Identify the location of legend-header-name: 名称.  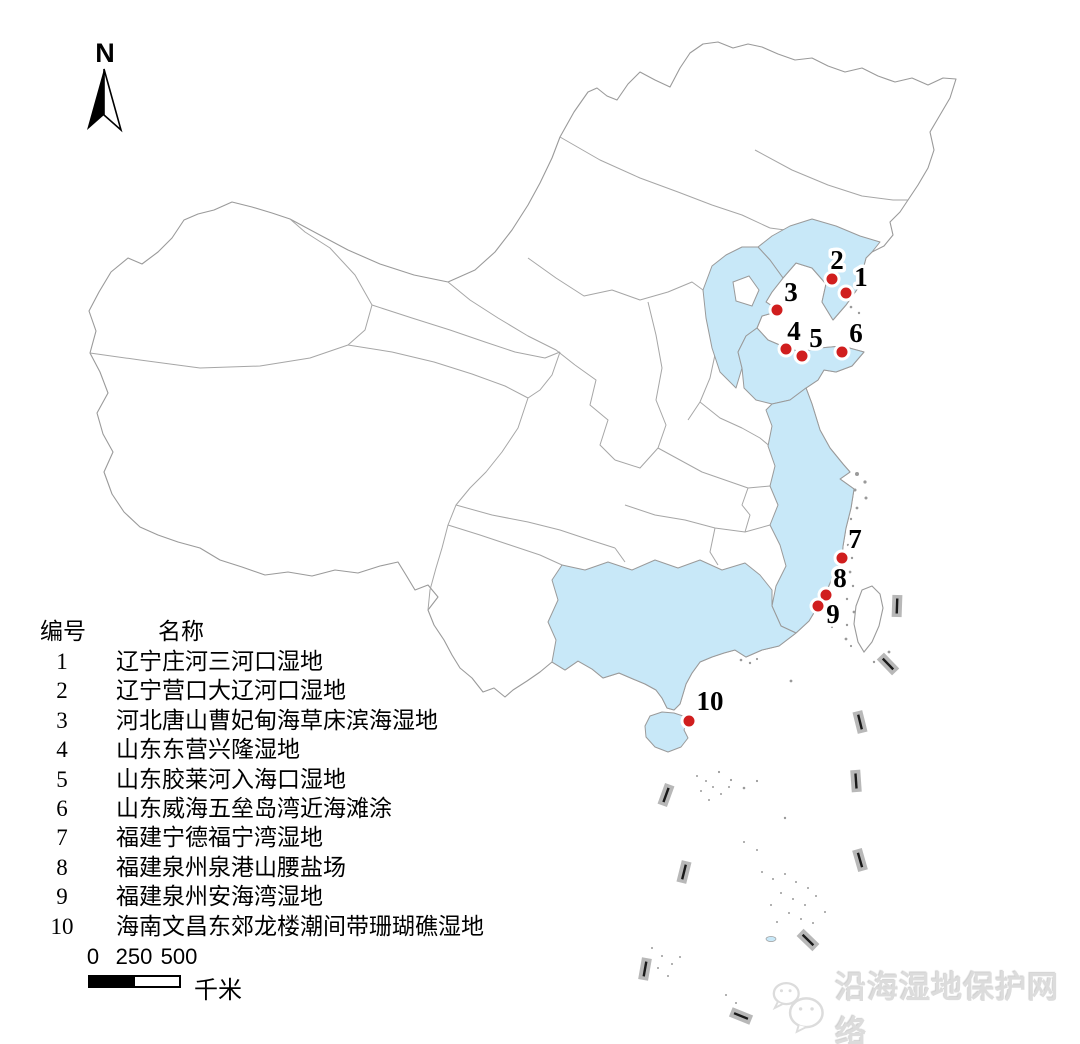
(181, 631).